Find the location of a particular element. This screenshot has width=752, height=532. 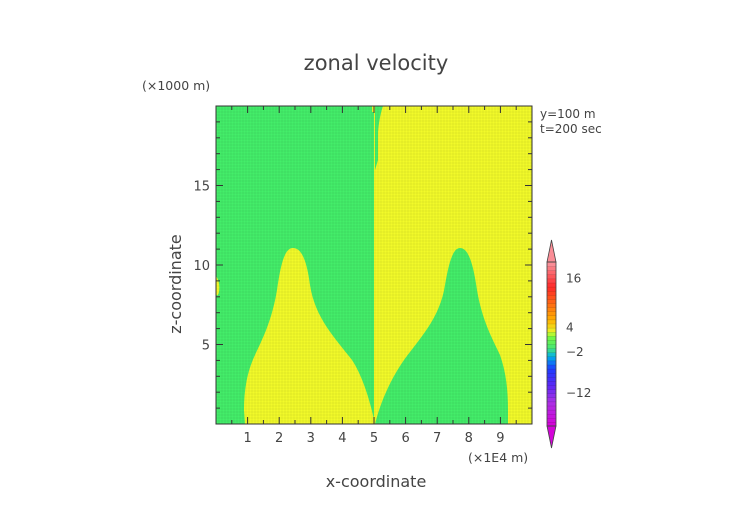

colorbar-bottom-arrow is located at coordinates (551, 437).